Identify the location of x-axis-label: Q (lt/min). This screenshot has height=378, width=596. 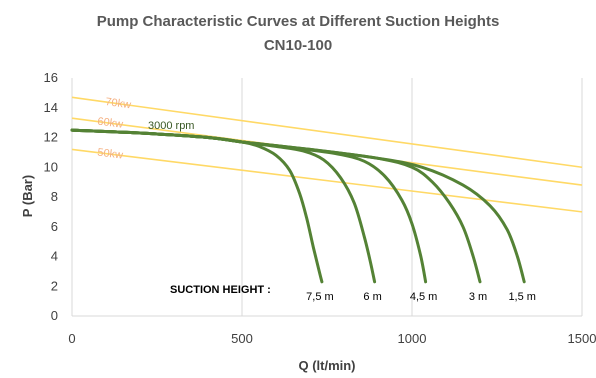
(326, 365).